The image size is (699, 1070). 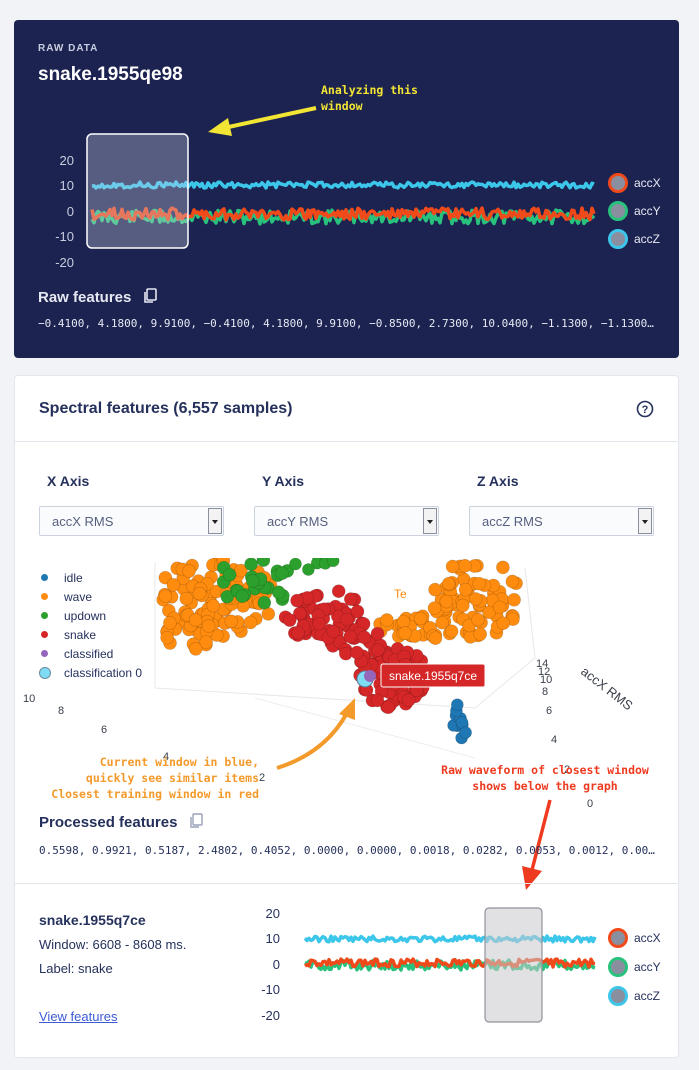 What do you see at coordinates (542, 664) in the screenshot?
I see `right-tick: 14` at bounding box center [542, 664].